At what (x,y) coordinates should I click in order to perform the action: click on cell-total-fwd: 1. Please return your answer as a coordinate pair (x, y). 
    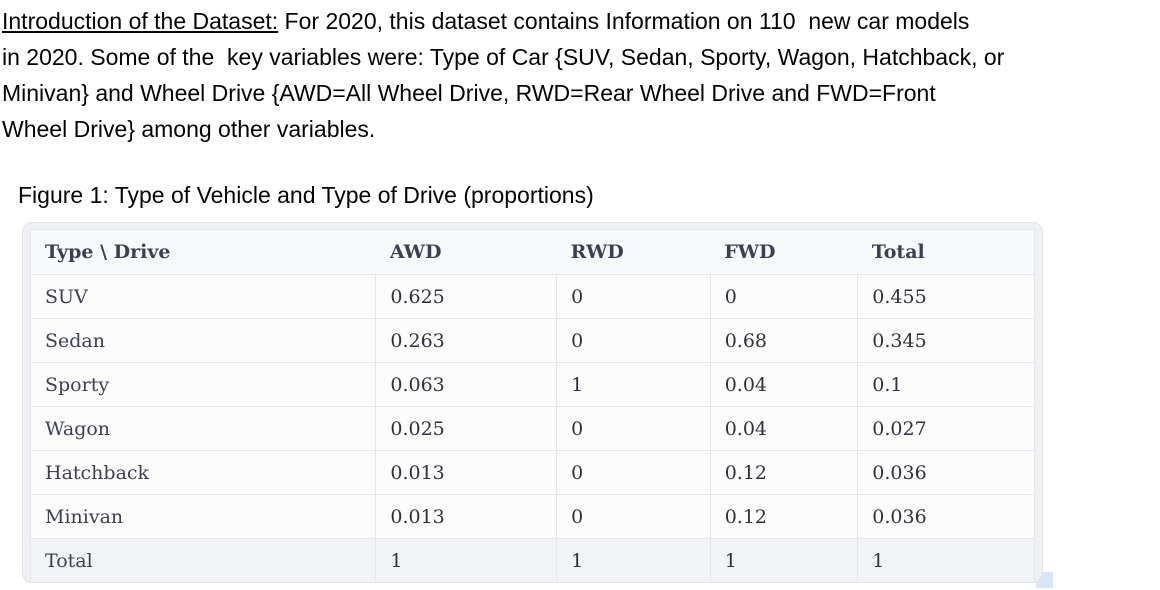
    Looking at the image, I should click on (783, 560).